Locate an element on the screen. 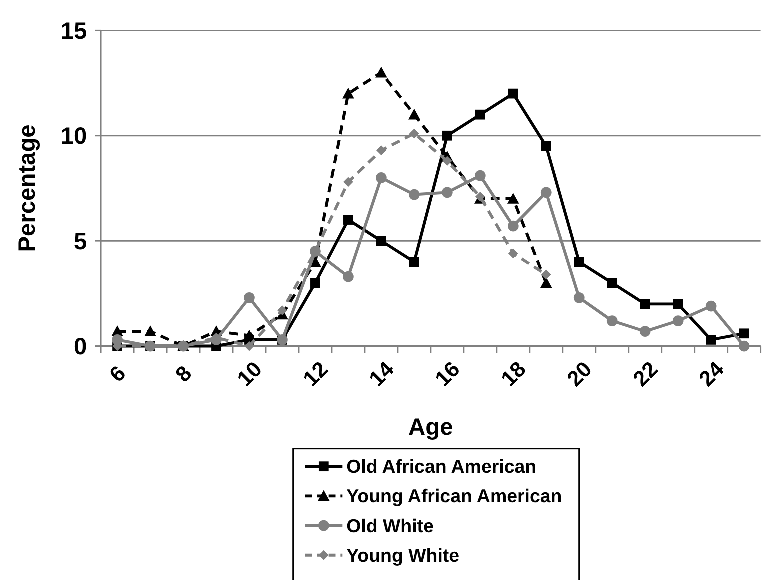  x-tick-label: 16 is located at coordinates (447, 374).